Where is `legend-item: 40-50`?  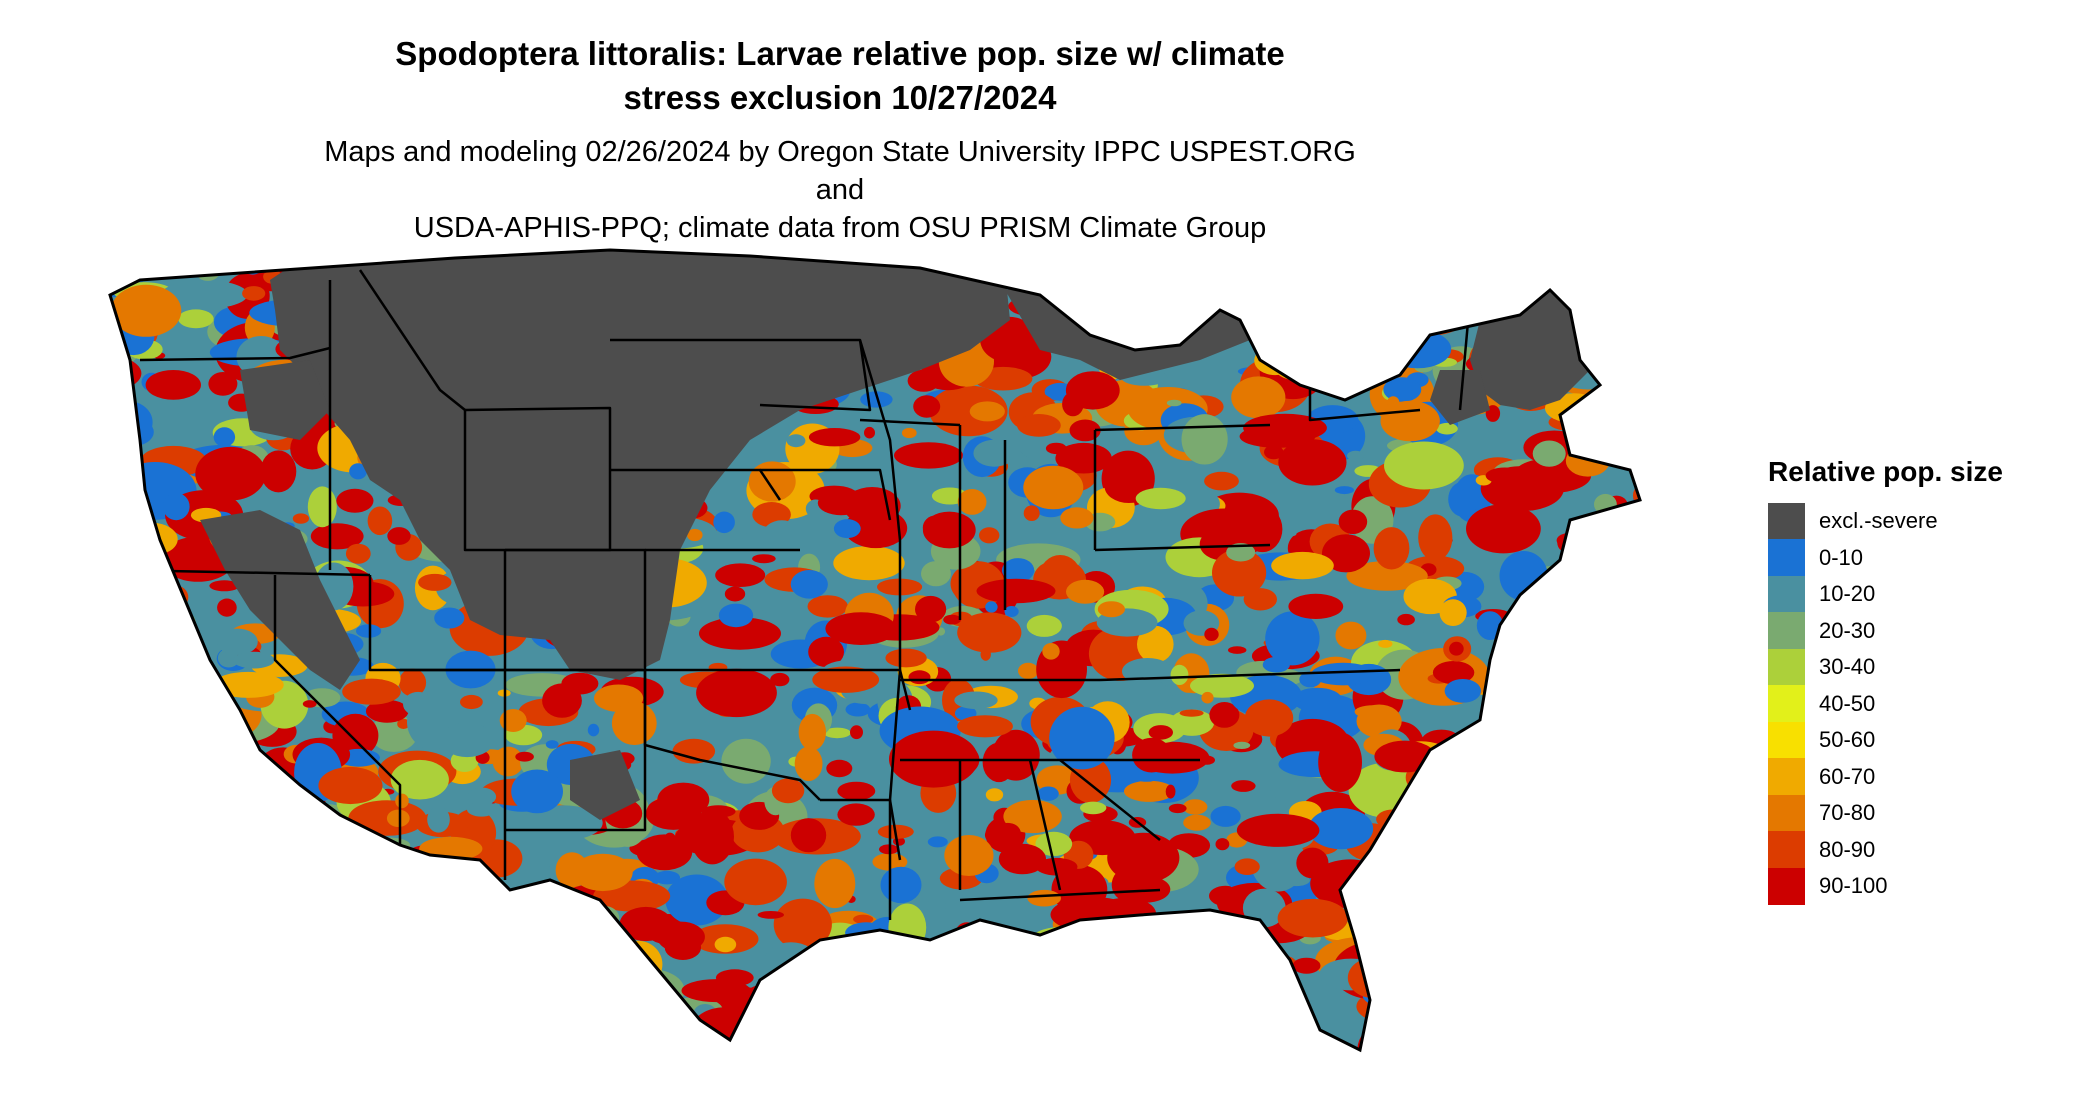
legend-item: 40-50 is located at coordinates (1918, 704).